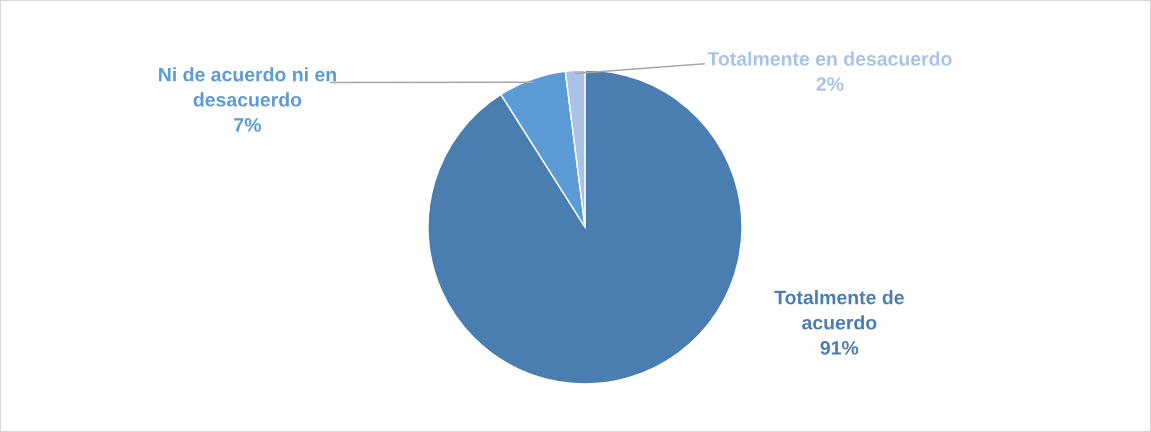  Describe the element at coordinates (839, 347) in the screenshot. I see `data-label: 91%` at that location.